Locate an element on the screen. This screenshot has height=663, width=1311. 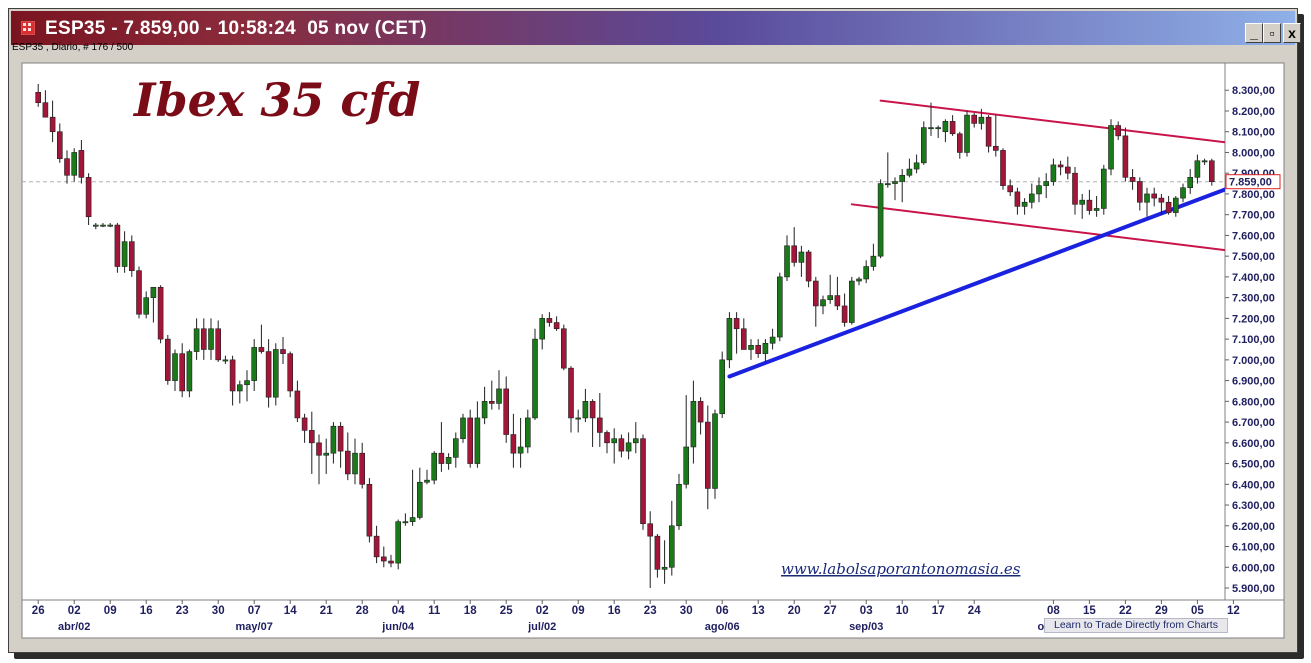
x-tick-label: 28 is located at coordinates (362, 611).